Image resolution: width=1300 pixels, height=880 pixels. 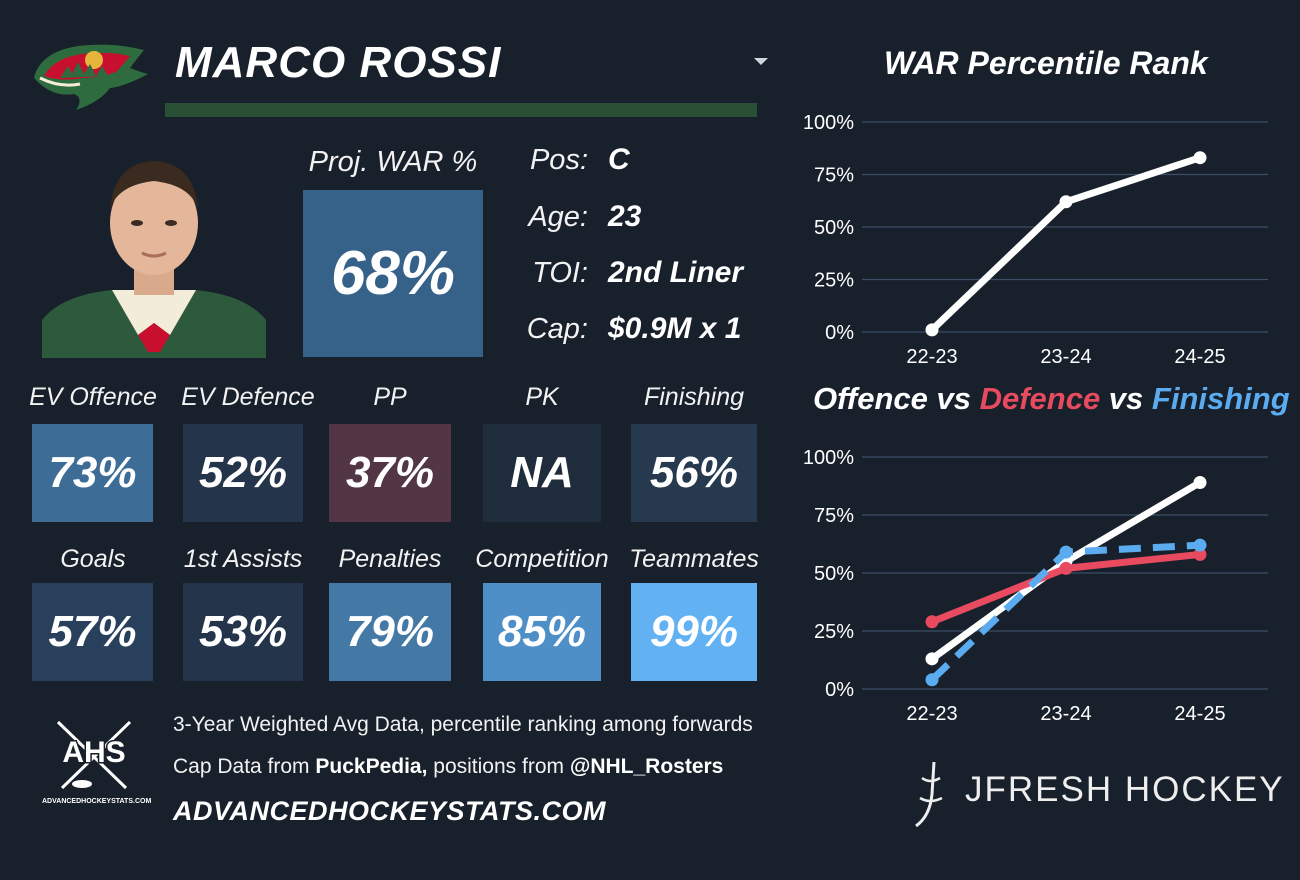 What do you see at coordinates (243, 559) in the screenshot?
I see `stat-label-first-assists: 1st Assists` at bounding box center [243, 559].